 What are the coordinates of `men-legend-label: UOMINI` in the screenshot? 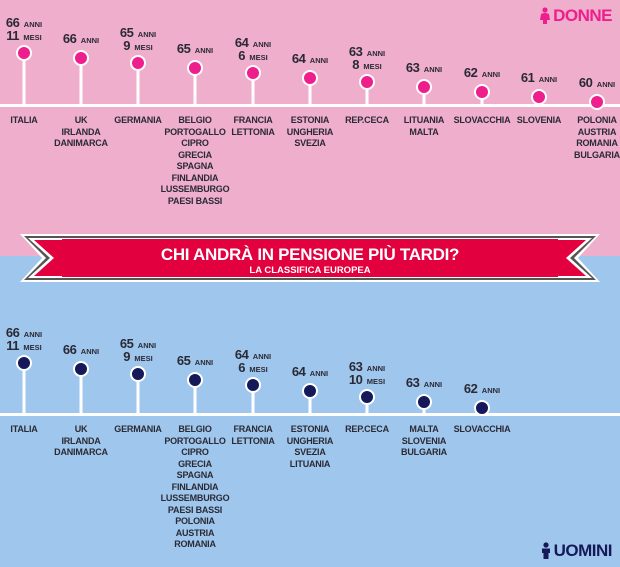 It's located at (583, 550).